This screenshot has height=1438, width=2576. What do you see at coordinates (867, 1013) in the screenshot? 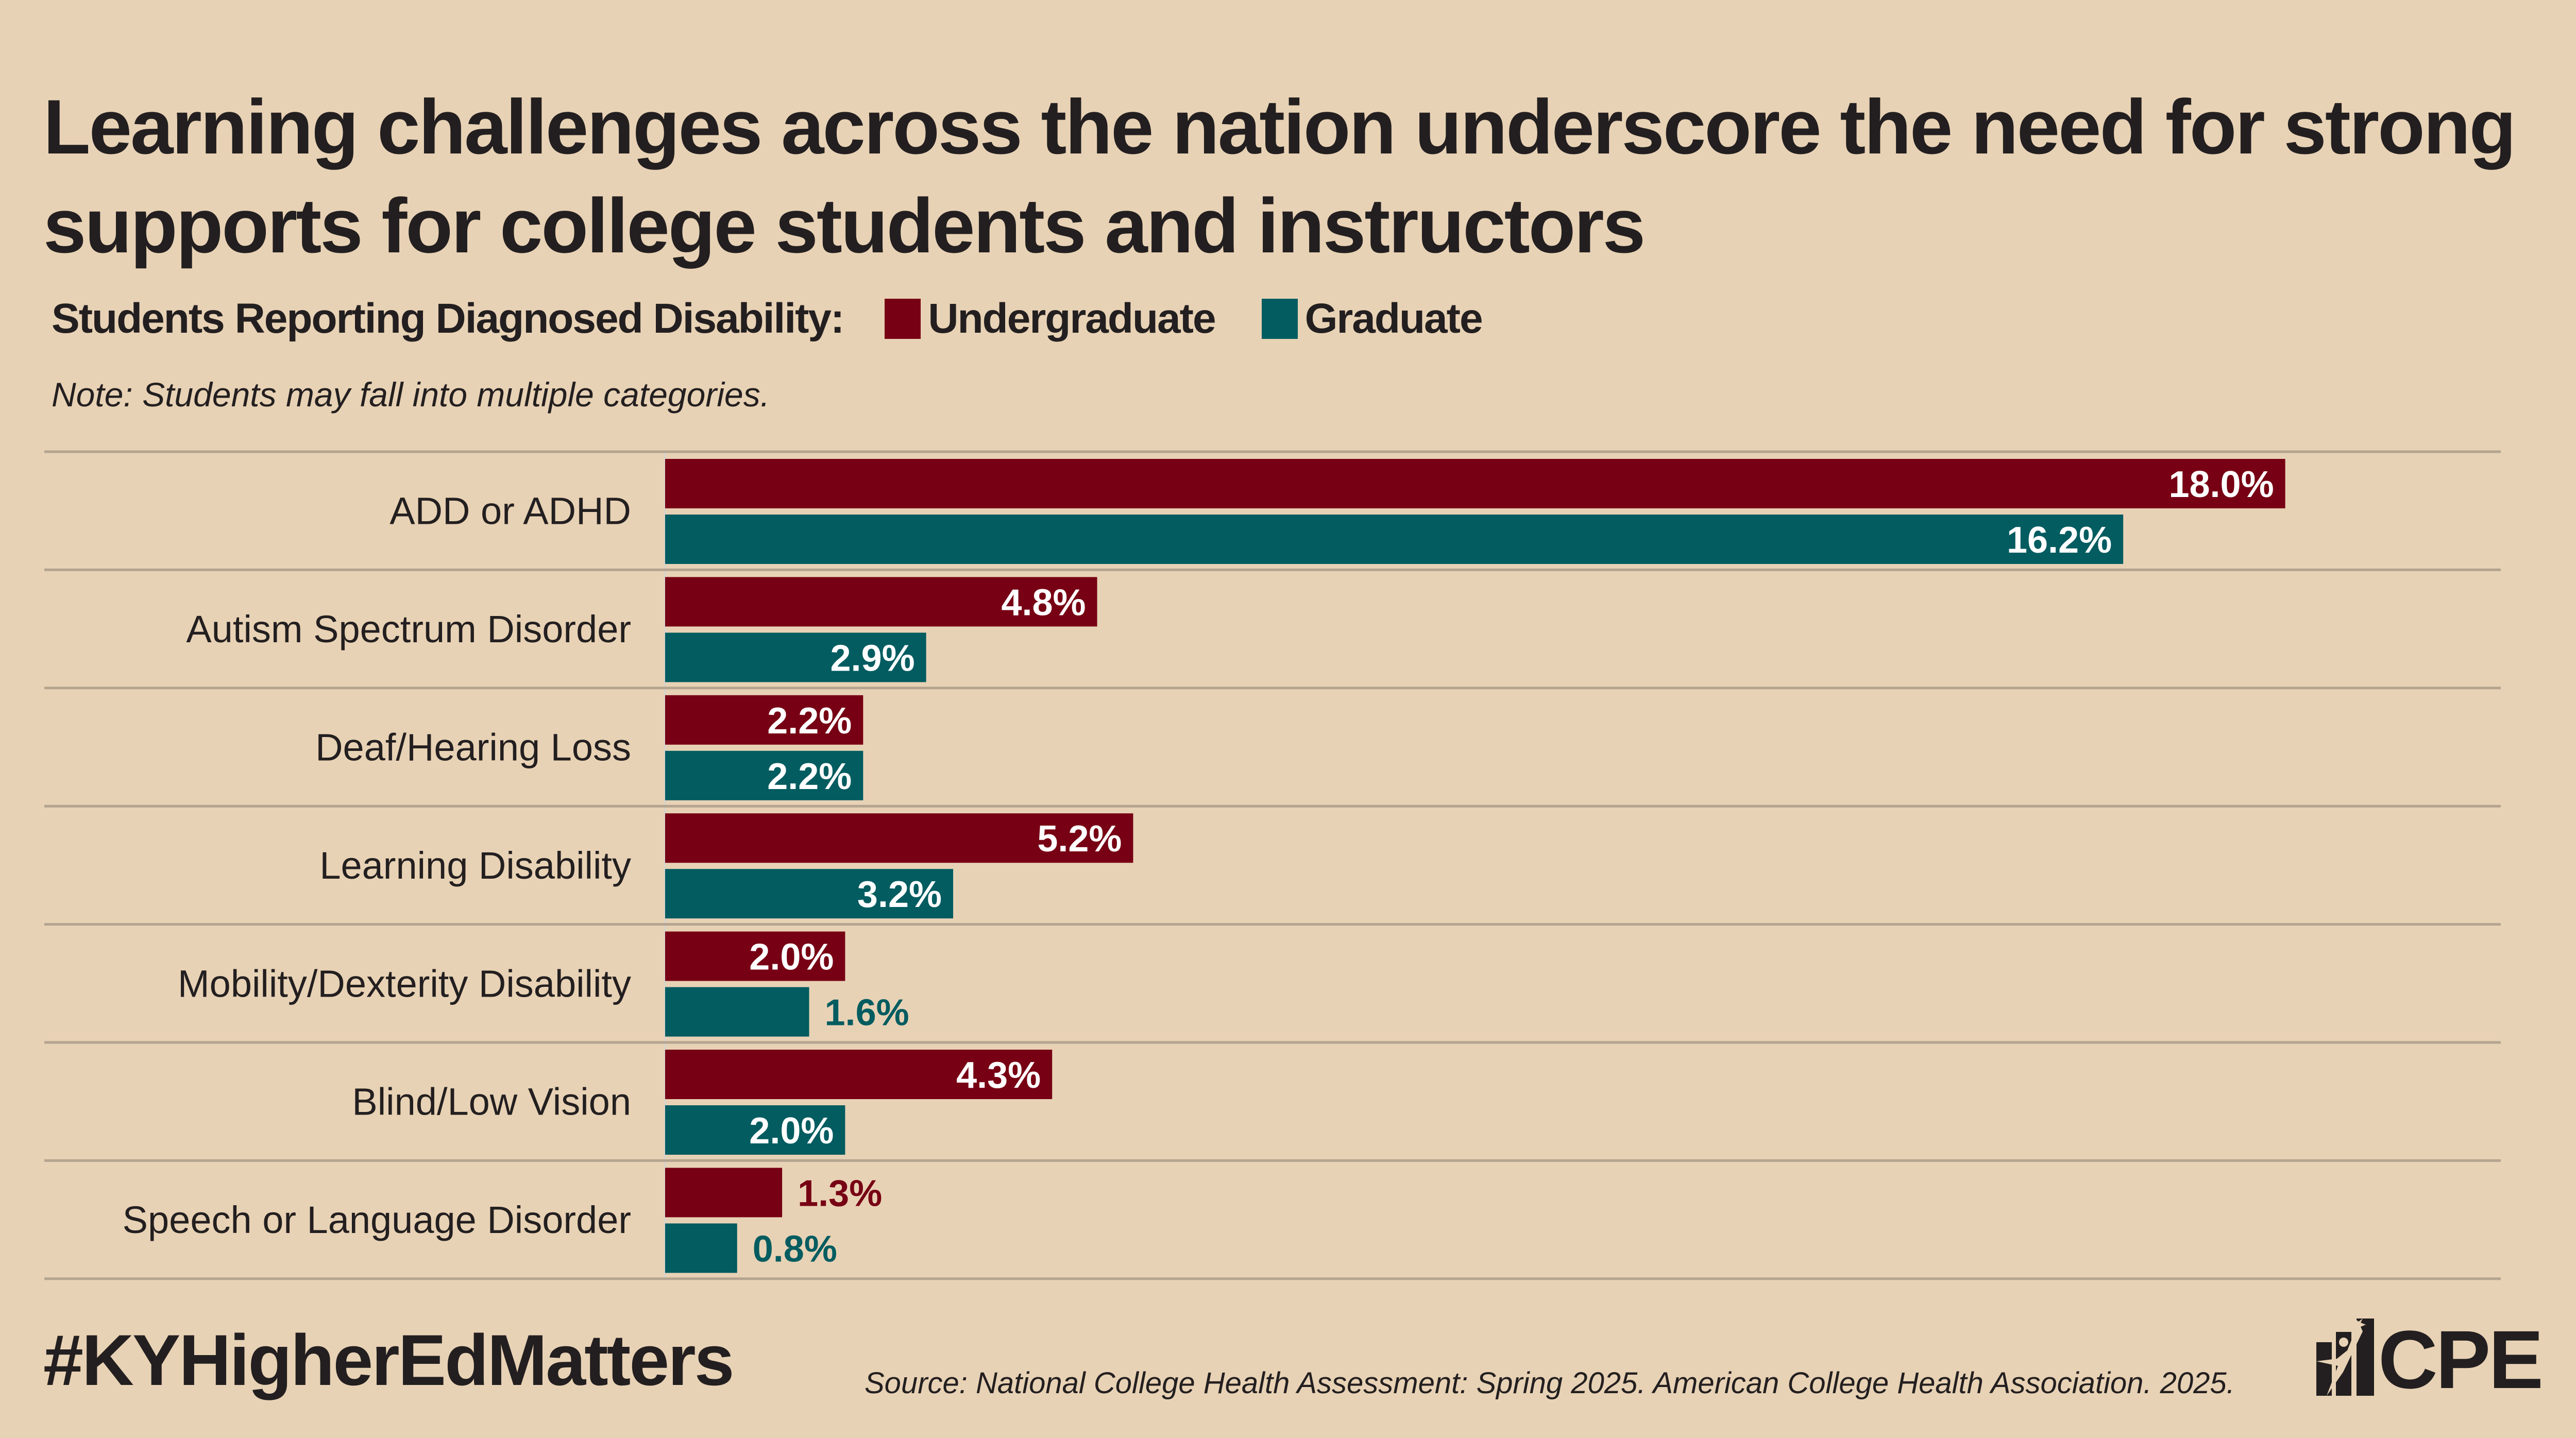
I see `data-label: 1.6%` at bounding box center [867, 1013].